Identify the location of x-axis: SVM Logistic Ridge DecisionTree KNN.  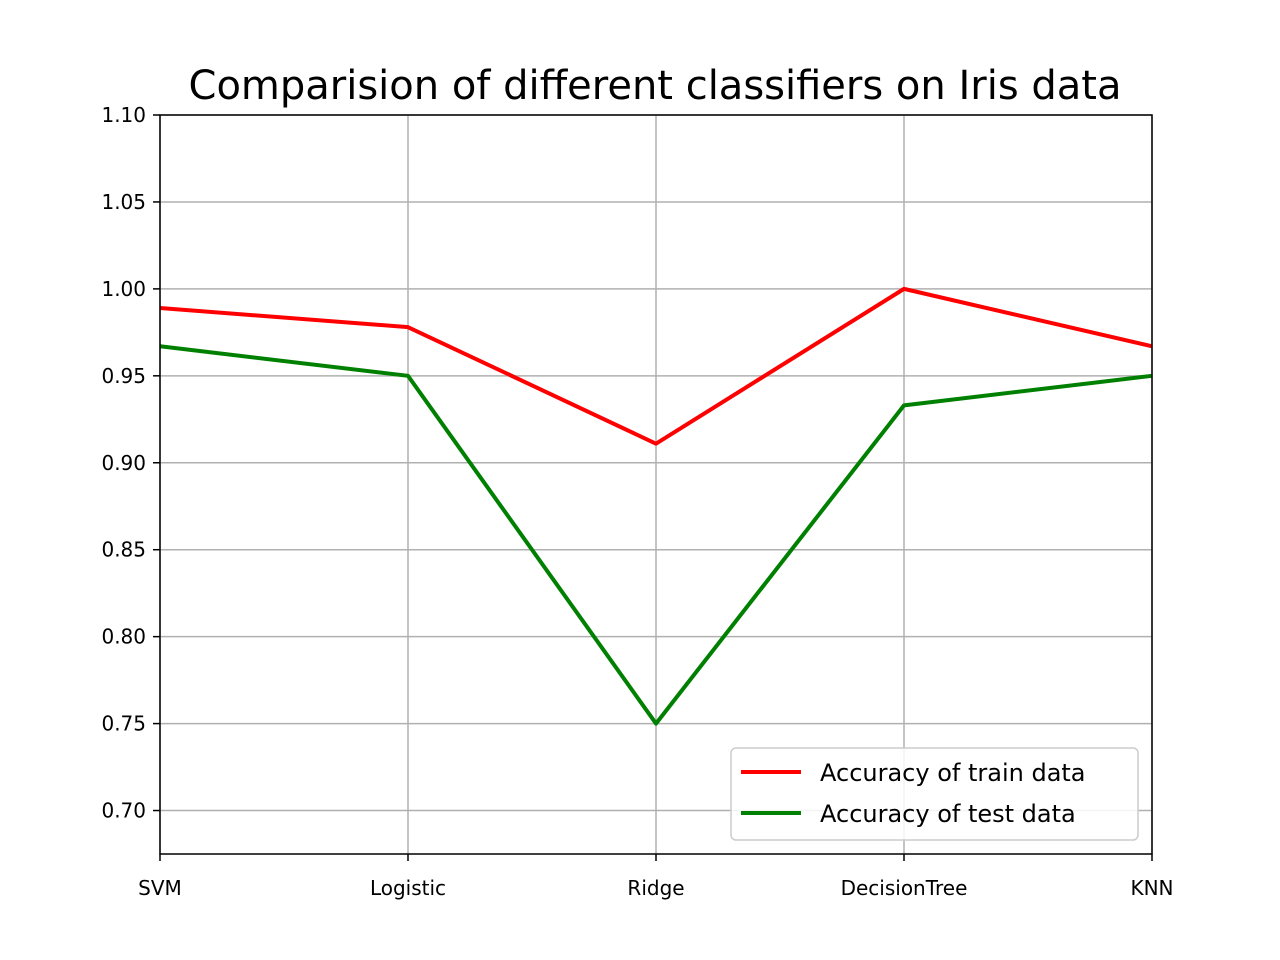
(656, 877).